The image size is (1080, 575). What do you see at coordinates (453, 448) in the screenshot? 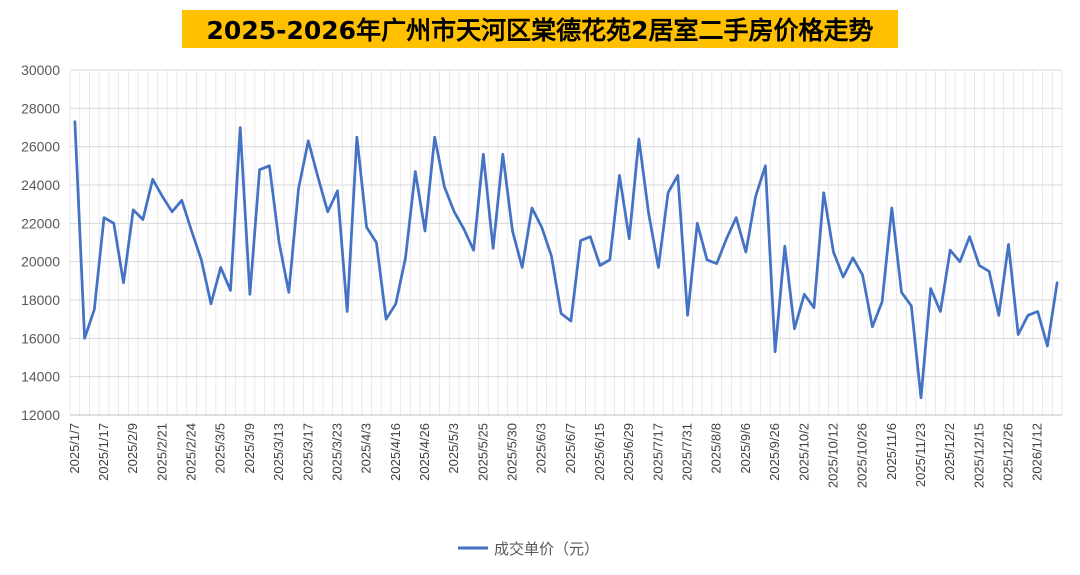
I see `x-tick-label: 2025/5/3` at bounding box center [453, 448].